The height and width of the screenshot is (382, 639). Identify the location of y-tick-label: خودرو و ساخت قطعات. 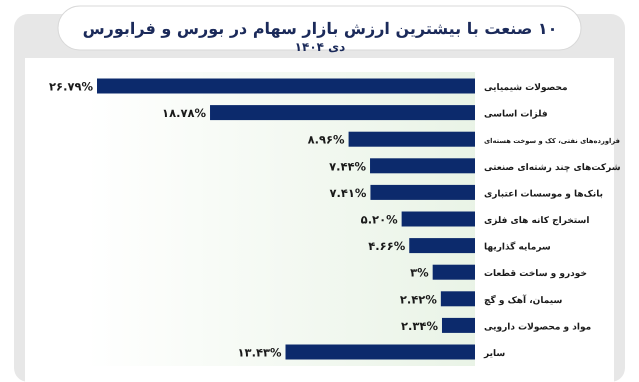
(535, 274).